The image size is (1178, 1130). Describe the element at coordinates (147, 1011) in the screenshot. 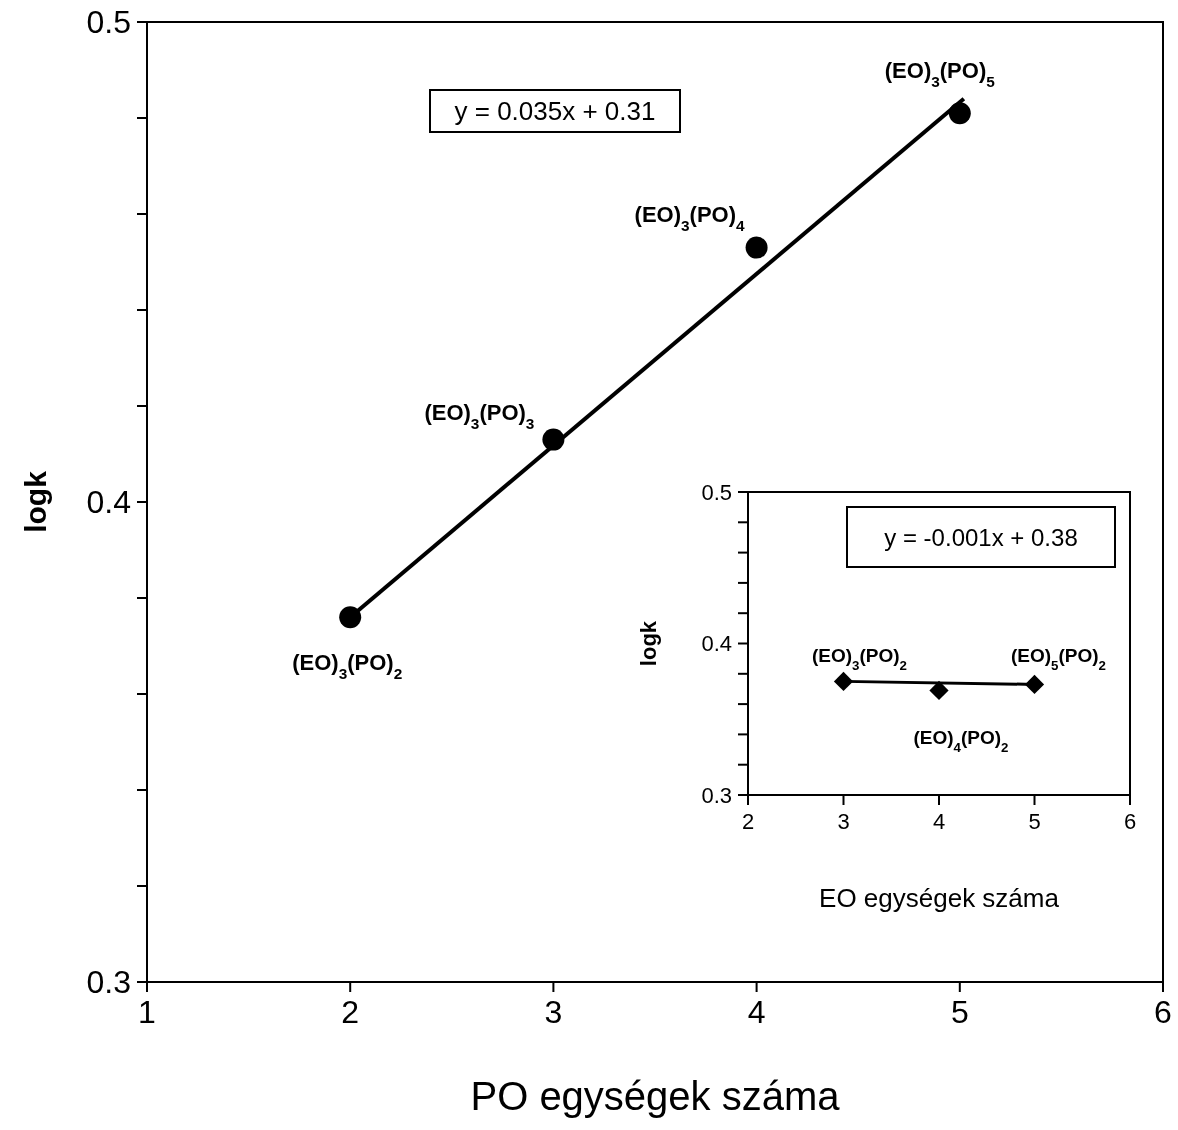

I see `x-tick-label: 1` at that location.